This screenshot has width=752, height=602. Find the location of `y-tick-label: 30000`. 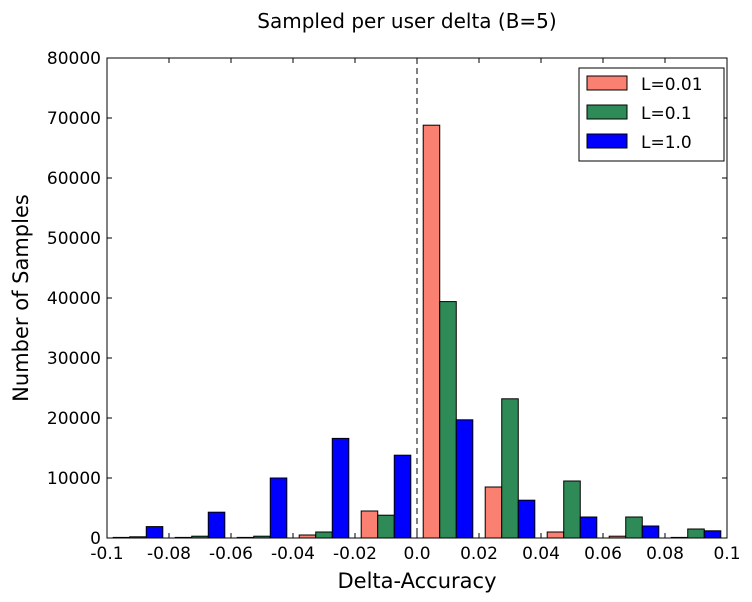

y-tick-label: 30000 is located at coordinates (74, 359).